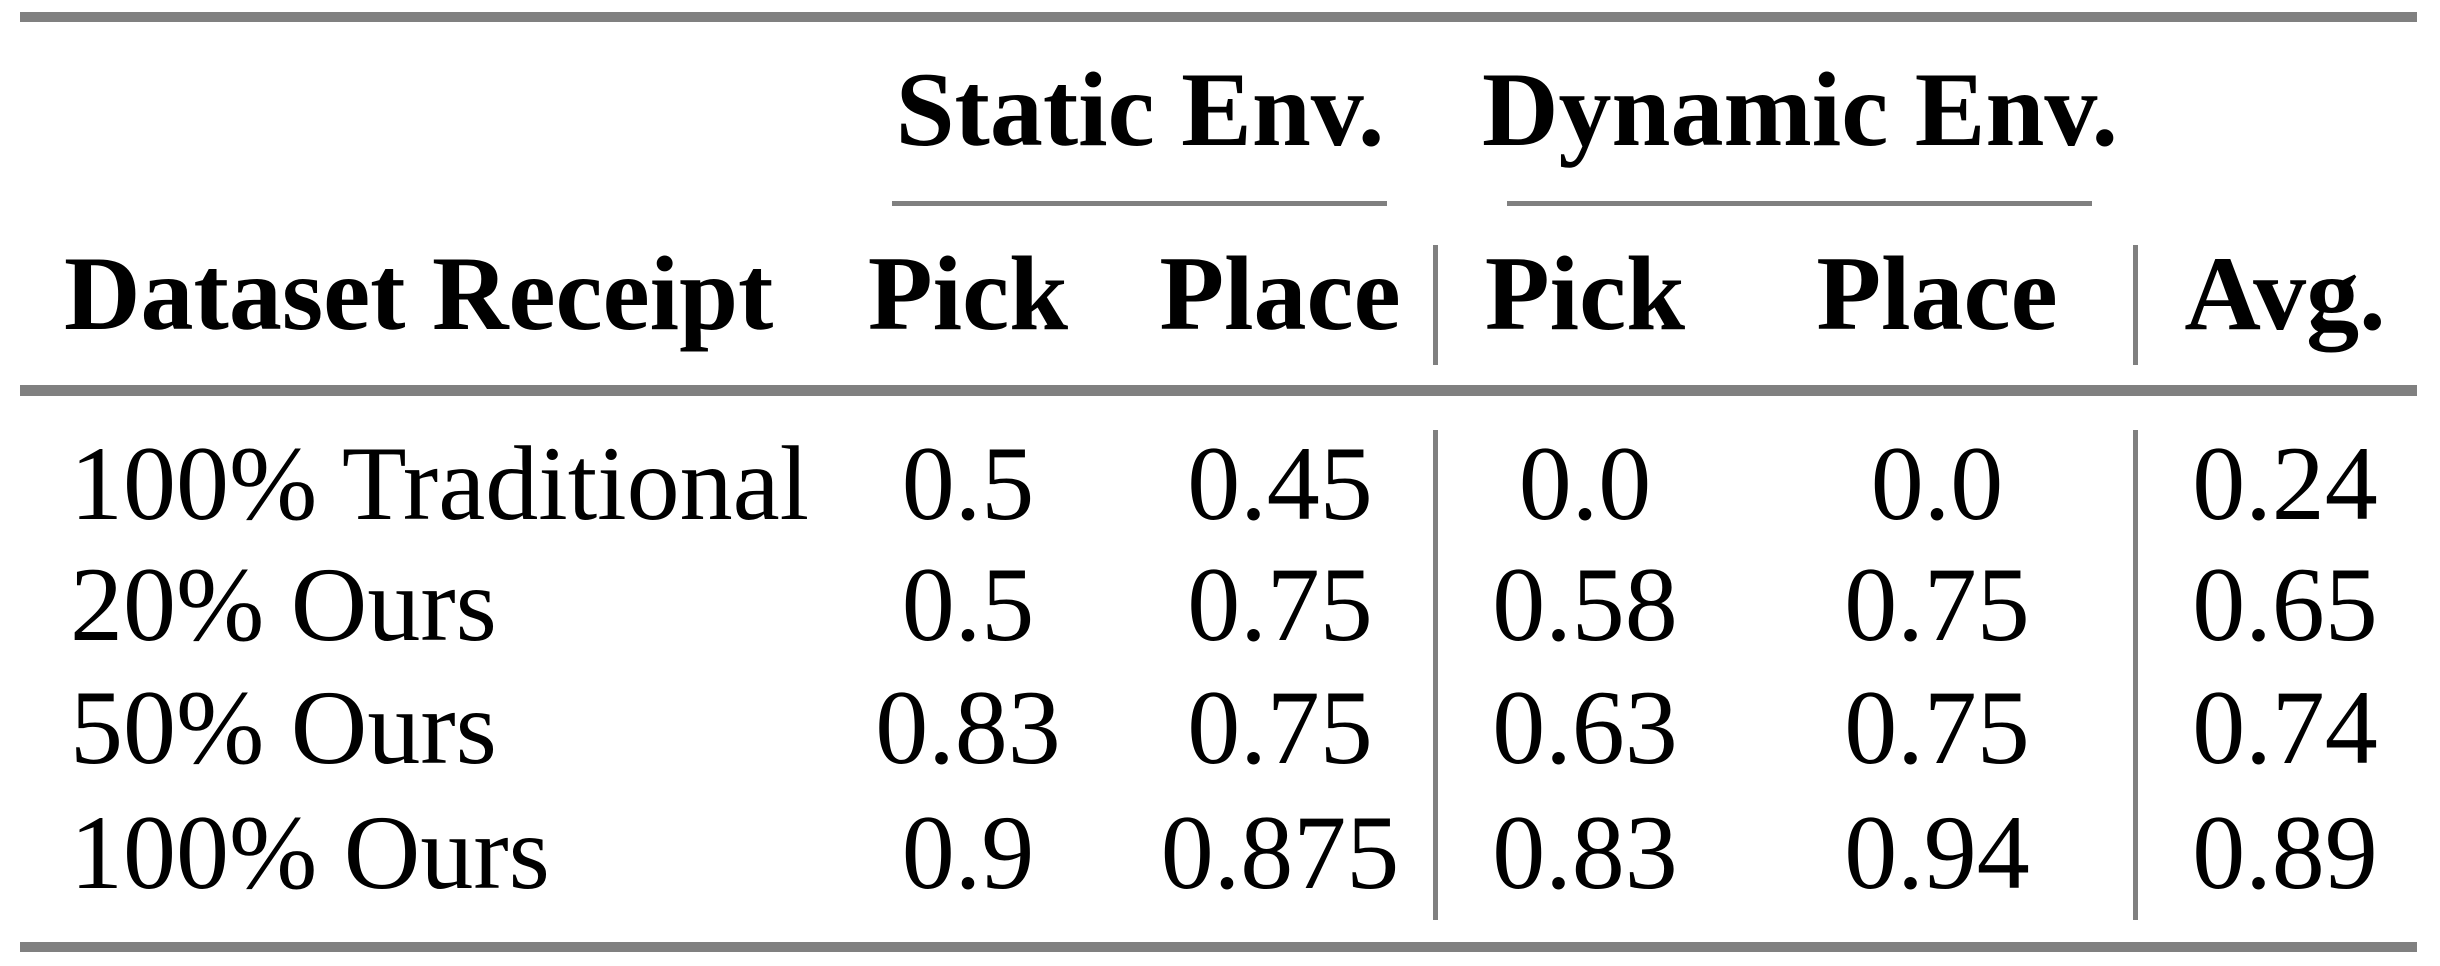 The height and width of the screenshot is (966, 2440). Describe the element at coordinates (2285, 293) in the screenshot. I see `header-avg: Avg.` at that location.